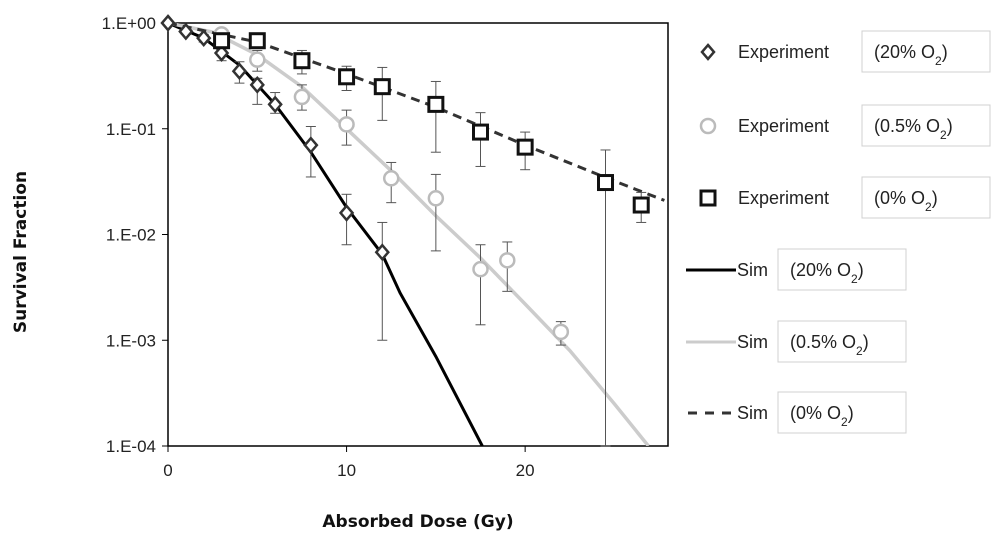  I want to click on y-tick-label: 1.E-03, so click(131, 340).